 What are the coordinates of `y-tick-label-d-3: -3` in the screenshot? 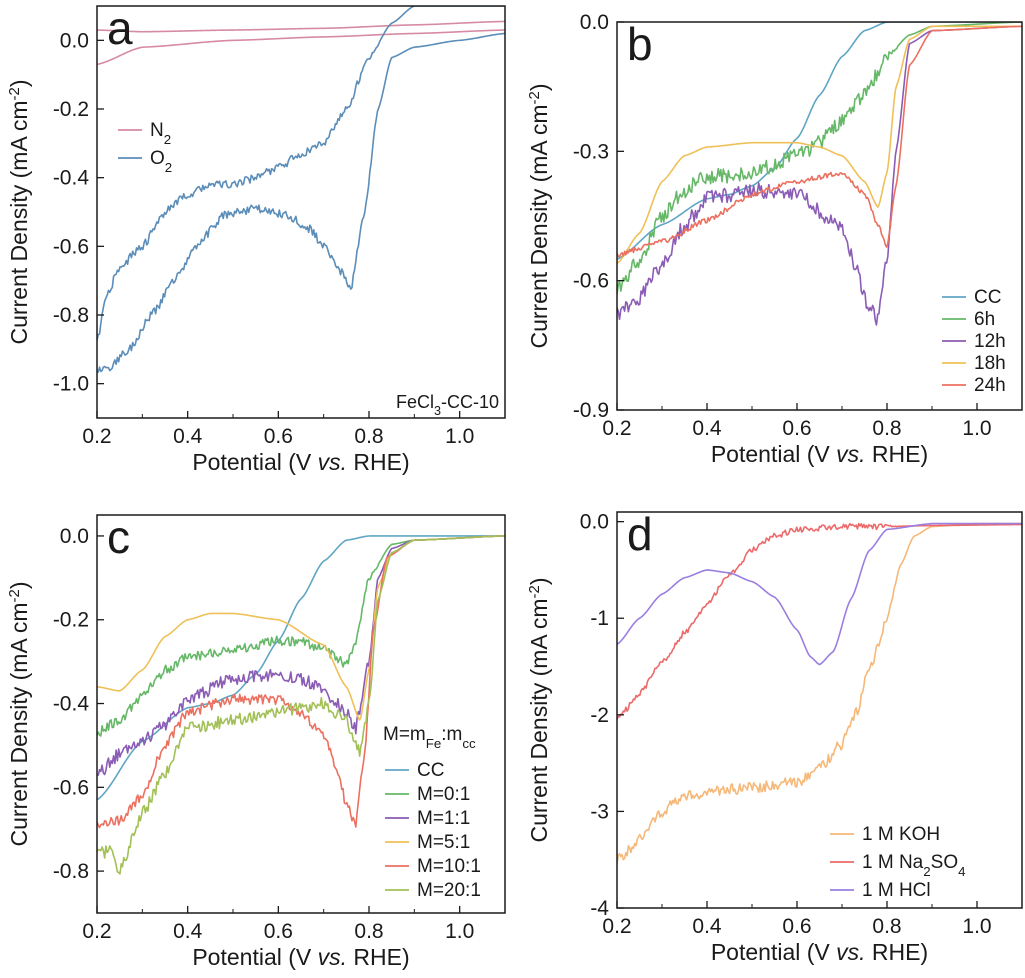 It's located at (599, 811).